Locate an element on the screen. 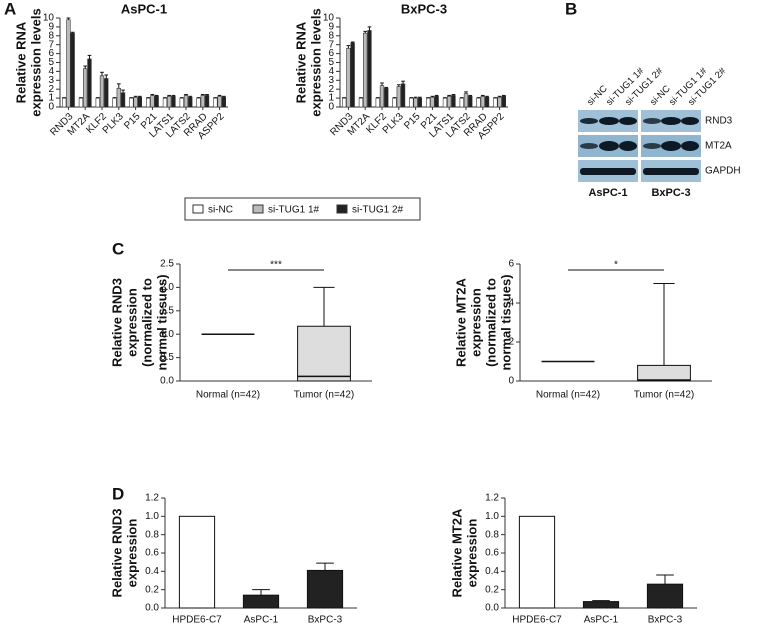  y-axis-label: normal tissues) is located at coordinates (505, 322).